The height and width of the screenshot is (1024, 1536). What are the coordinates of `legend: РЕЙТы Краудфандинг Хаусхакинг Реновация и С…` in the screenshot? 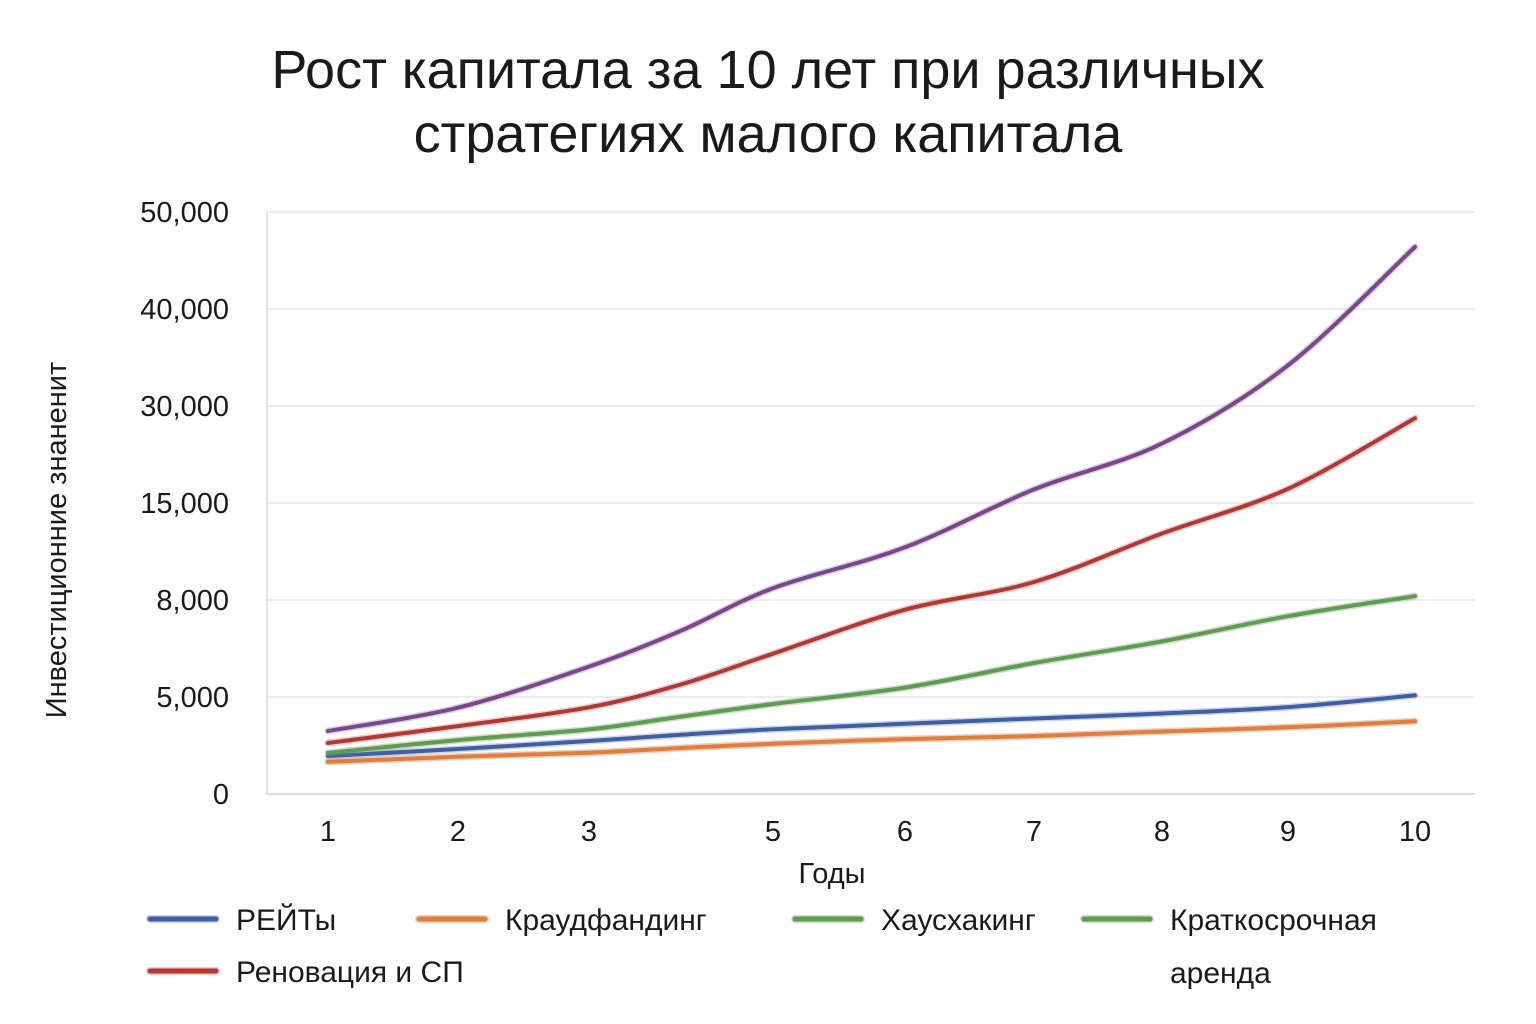 It's located at (761, 946).